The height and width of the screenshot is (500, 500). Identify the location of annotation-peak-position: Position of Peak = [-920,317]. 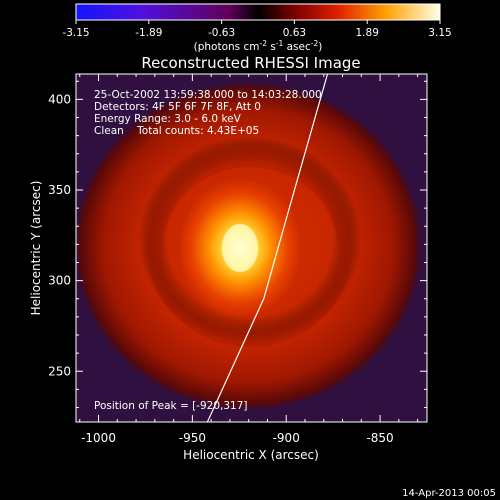
(171, 406).